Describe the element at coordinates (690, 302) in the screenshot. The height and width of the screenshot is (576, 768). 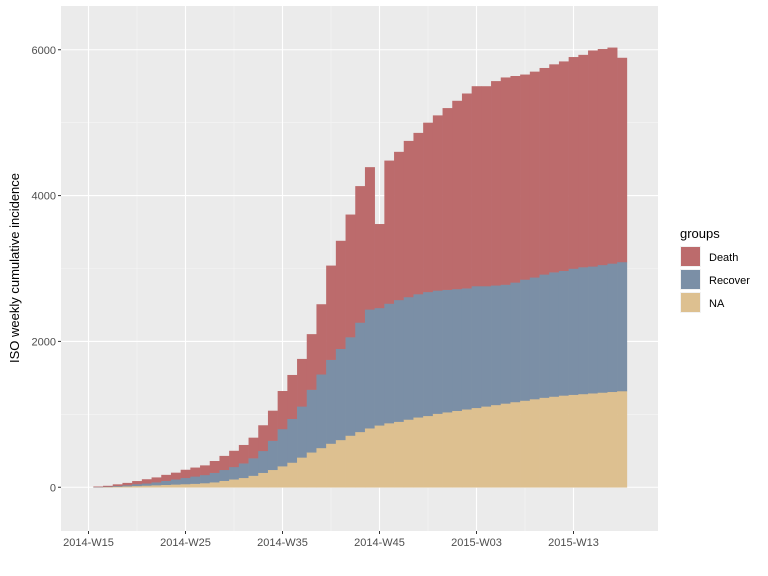
I see `legend-key-na` at that location.